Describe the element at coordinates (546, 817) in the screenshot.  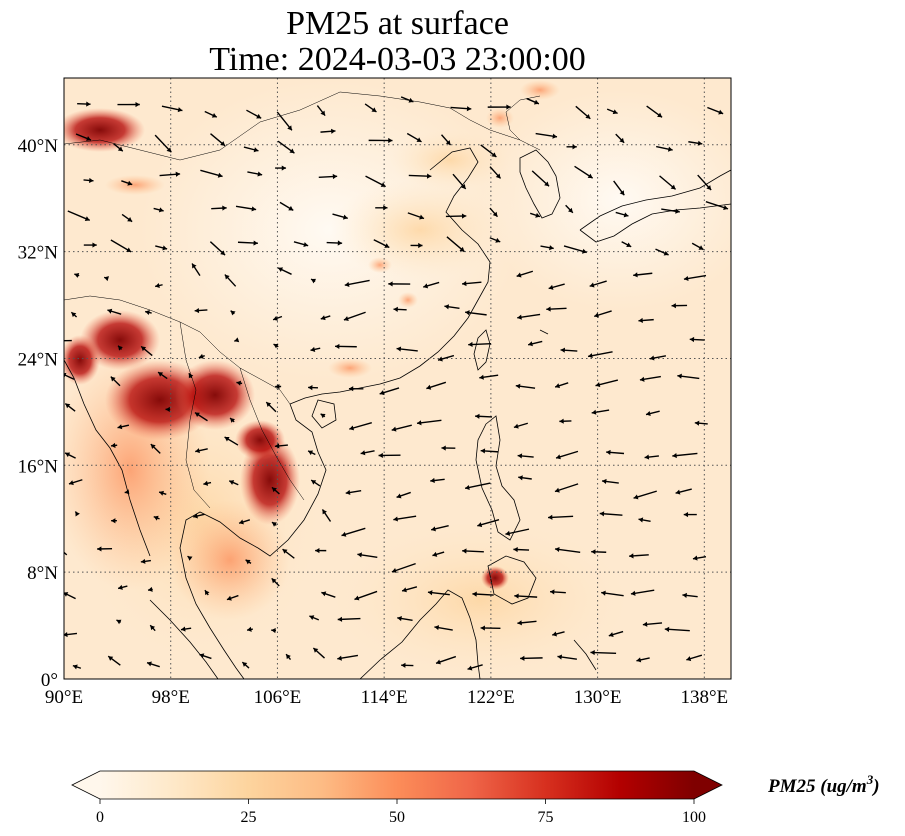
I see `colorbar-tick-label: 75` at that location.